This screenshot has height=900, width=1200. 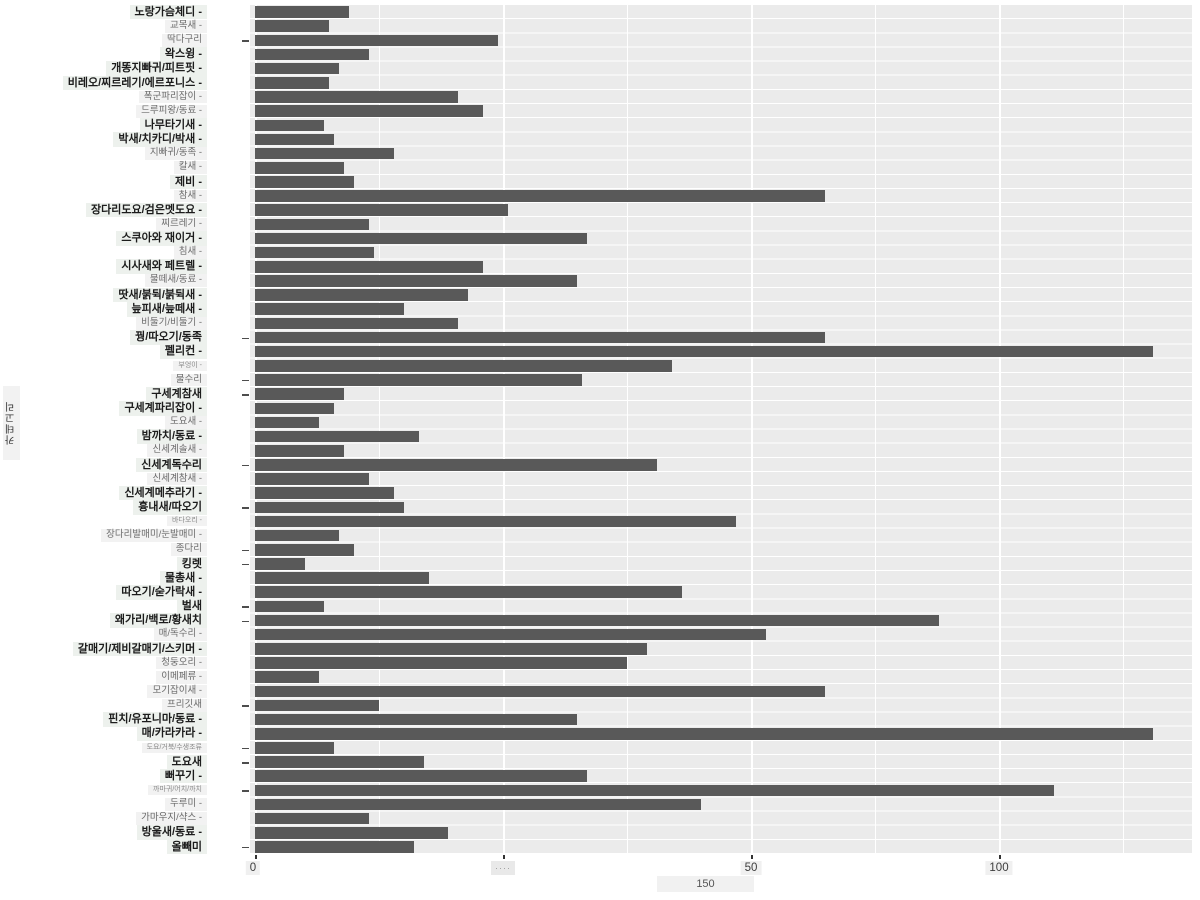 I want to click on y-axis-label: 구세계참새, so click(x=176, y=394).